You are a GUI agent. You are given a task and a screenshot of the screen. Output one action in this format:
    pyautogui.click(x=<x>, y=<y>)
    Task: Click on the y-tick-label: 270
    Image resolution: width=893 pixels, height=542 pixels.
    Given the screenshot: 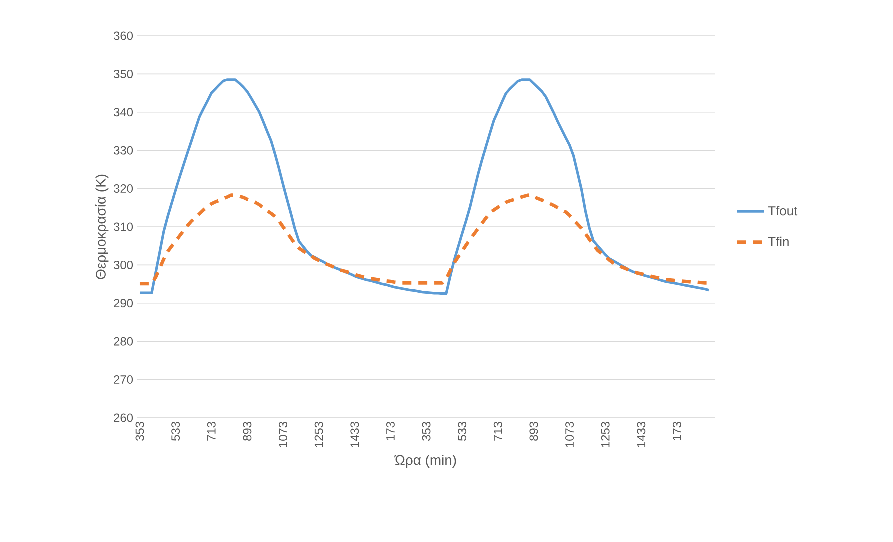 What is the action you would take?
    pyautogui.click(x=124, y=380)
    